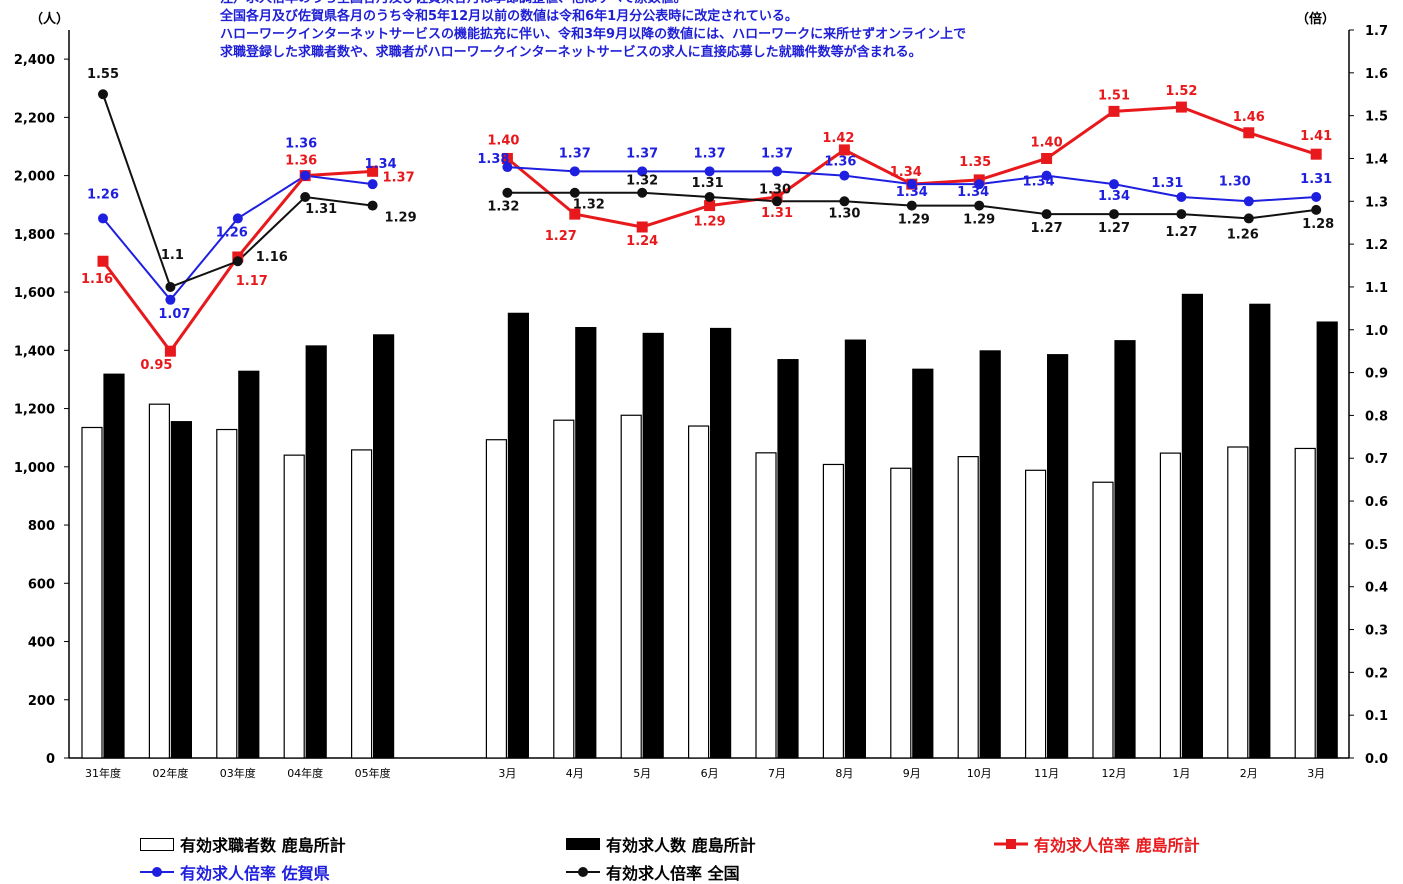 The width and height of the screenshot is (1403, 884). I want to click on x-tick-label: 04年度, so click(305, 773).